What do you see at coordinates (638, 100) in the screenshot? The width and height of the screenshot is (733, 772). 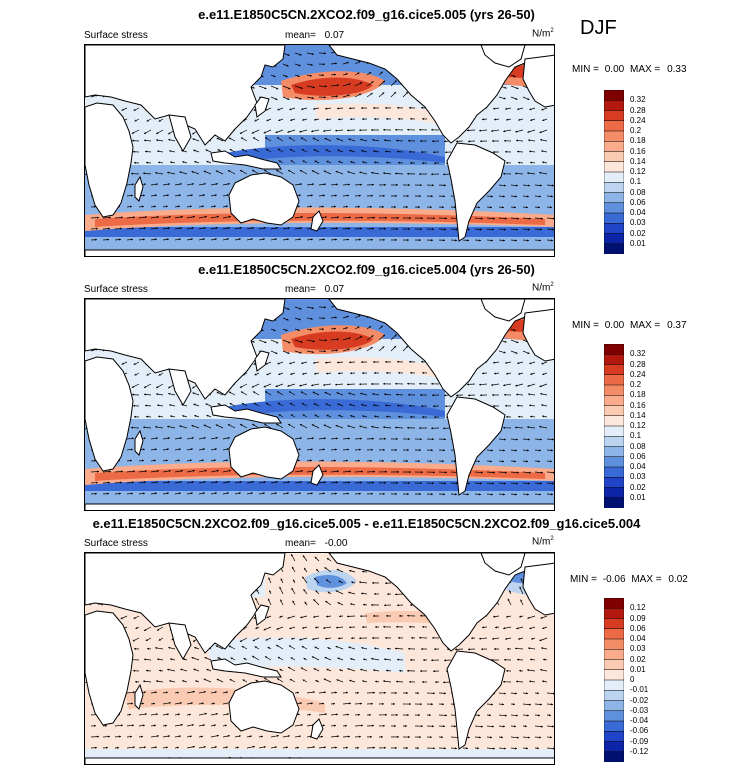 I see `colorbar-tick-label: 0.32` at bounding box center [638, 100].